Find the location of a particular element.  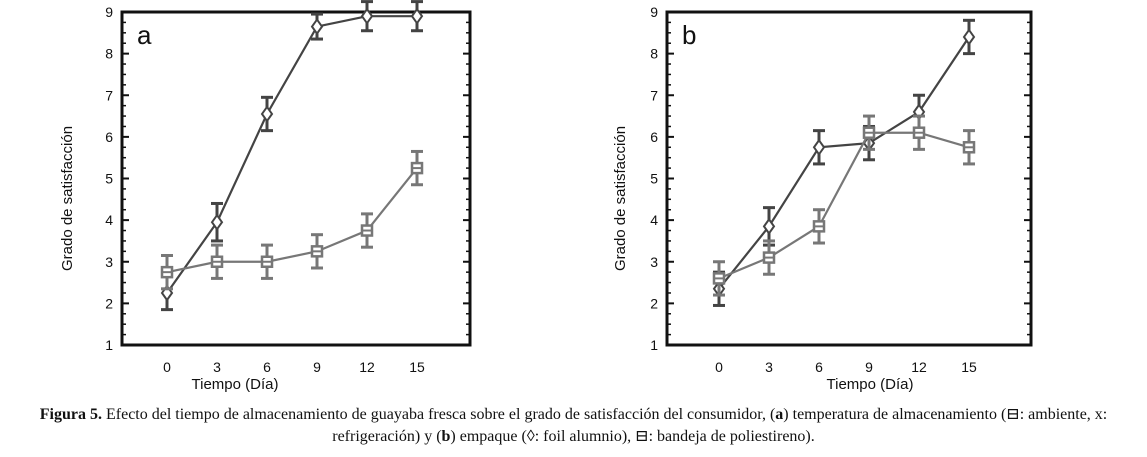

panel-b-y-tick-label: 3 is located at coordinates (654, 262).